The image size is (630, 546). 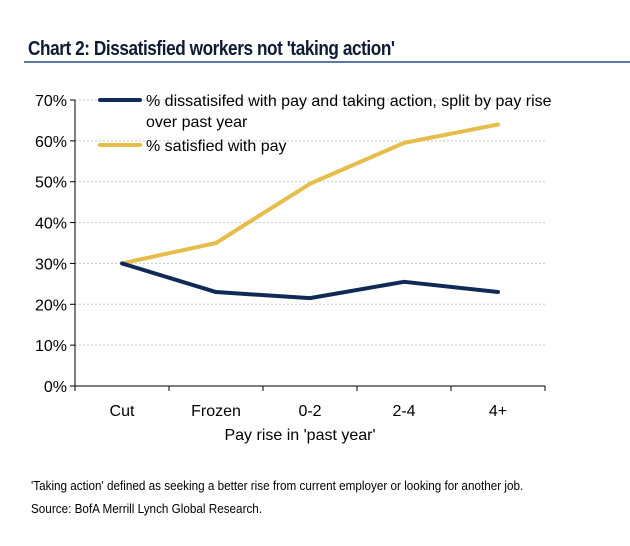 What do you see at coordinates (216, 411) in the screenshot?
I see `x-tick-label: Frozen` at bounding box center [216, 411].